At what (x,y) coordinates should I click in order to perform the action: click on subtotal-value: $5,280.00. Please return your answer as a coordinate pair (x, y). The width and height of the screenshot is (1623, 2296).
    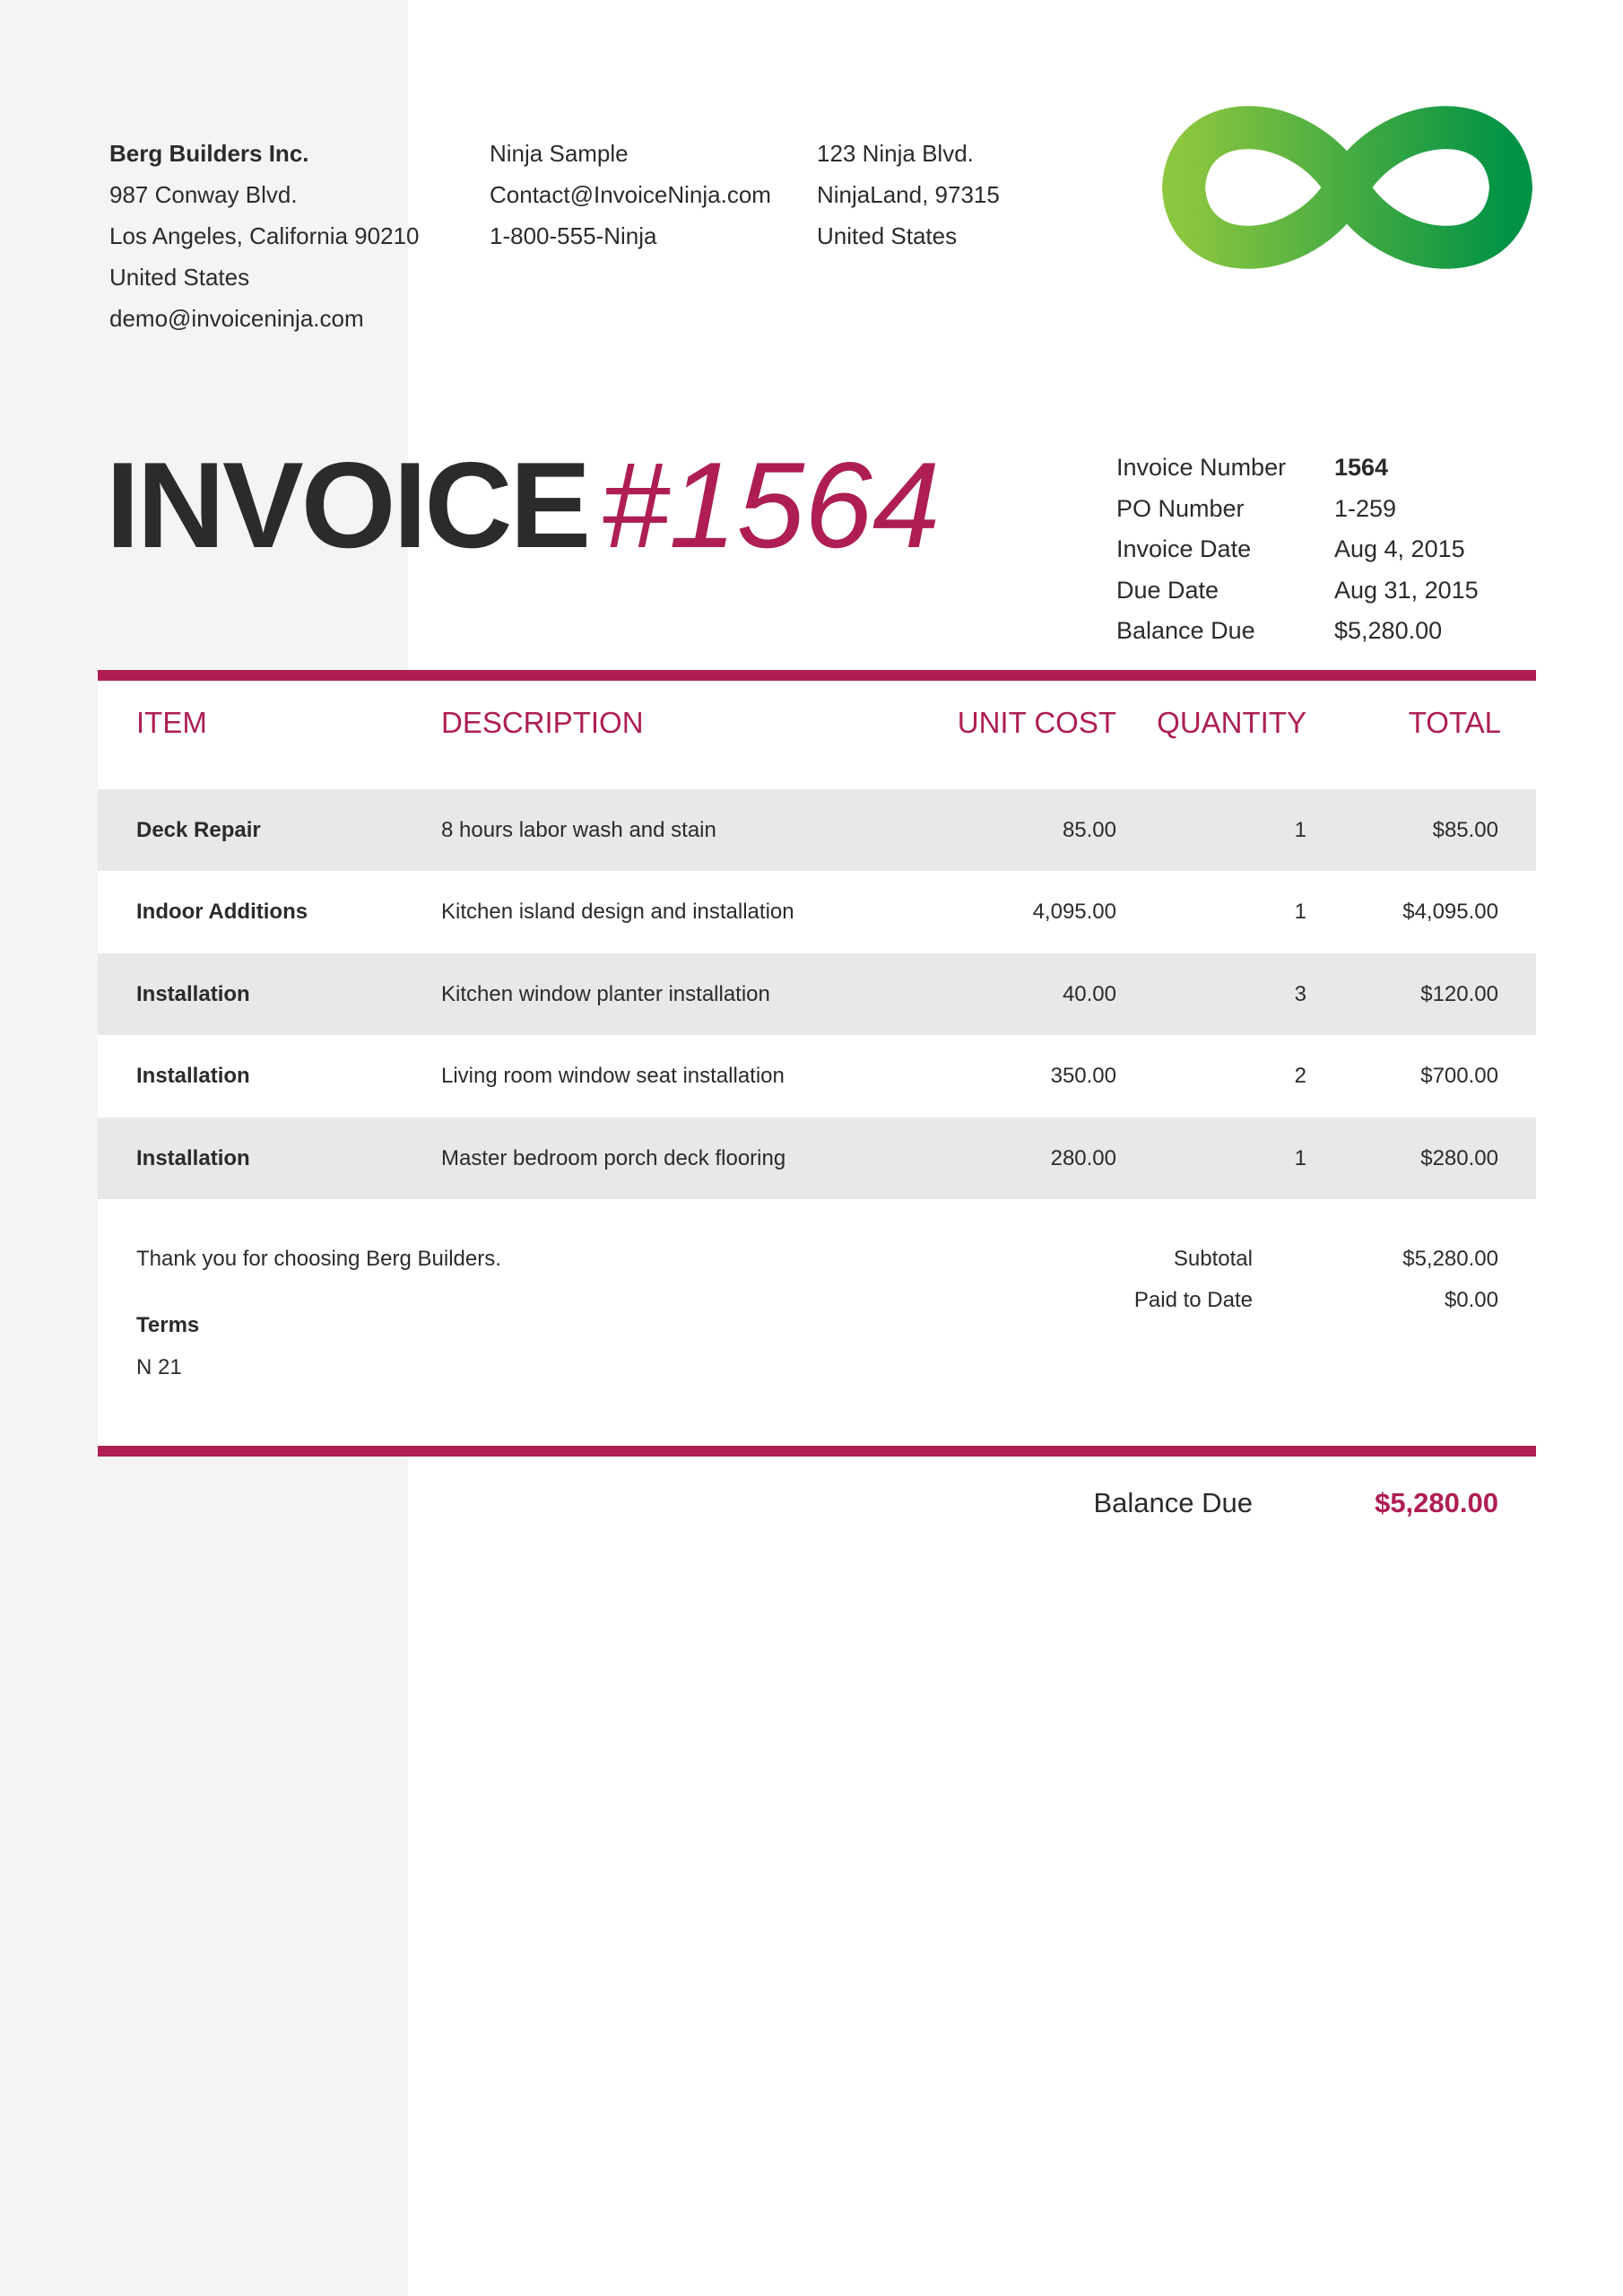
    Looking at the image, I should click on (1450, 1259).